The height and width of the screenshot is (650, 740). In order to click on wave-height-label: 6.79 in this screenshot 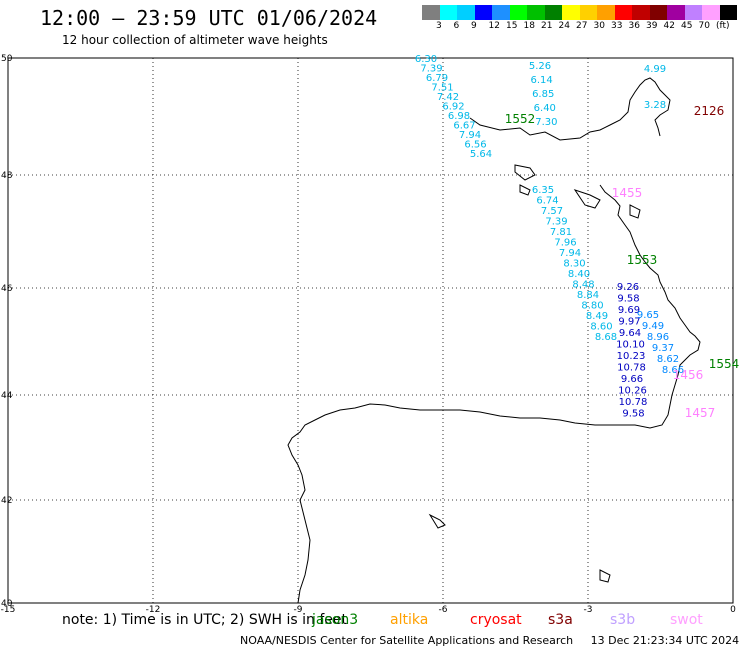, I will do `click(437, 78)`.